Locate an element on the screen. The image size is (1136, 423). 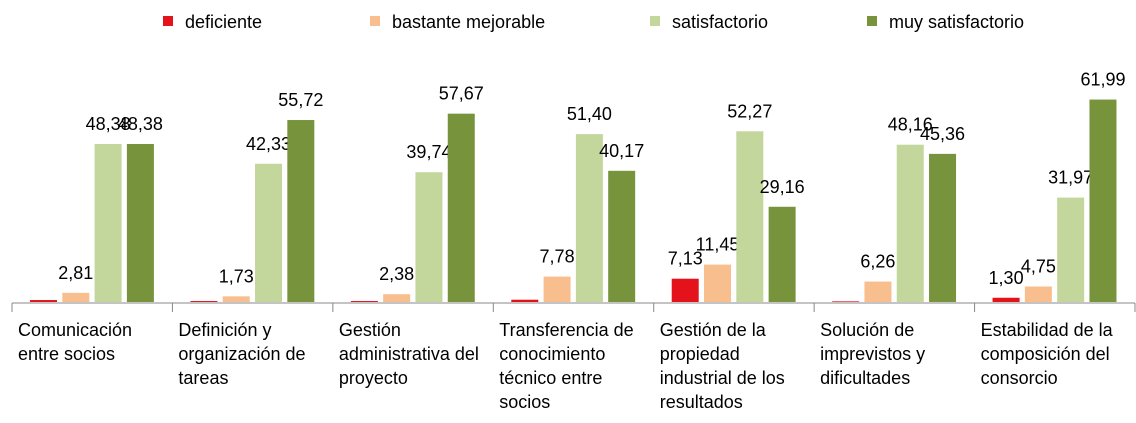
legend-label: bastante mejorable is located at coordinates (468, 22).